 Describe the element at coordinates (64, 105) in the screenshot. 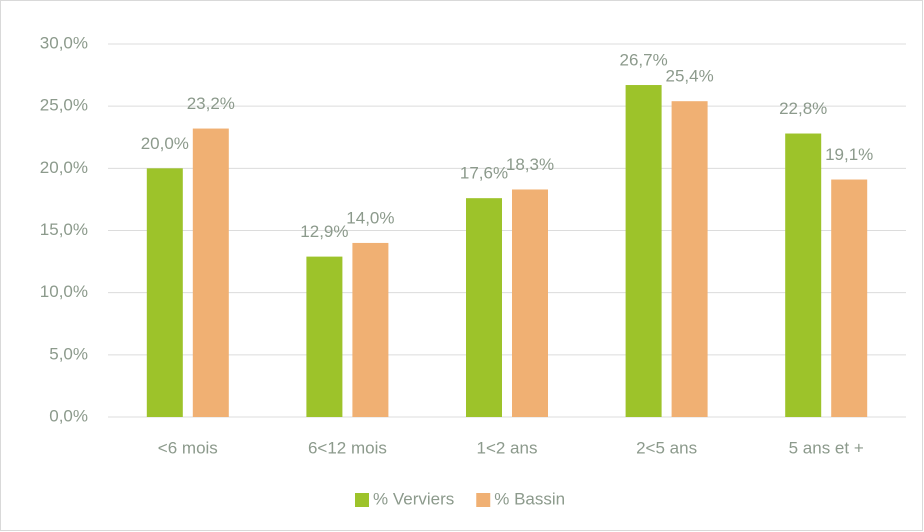

I see `y-tick-label: 25,0%` at that location.